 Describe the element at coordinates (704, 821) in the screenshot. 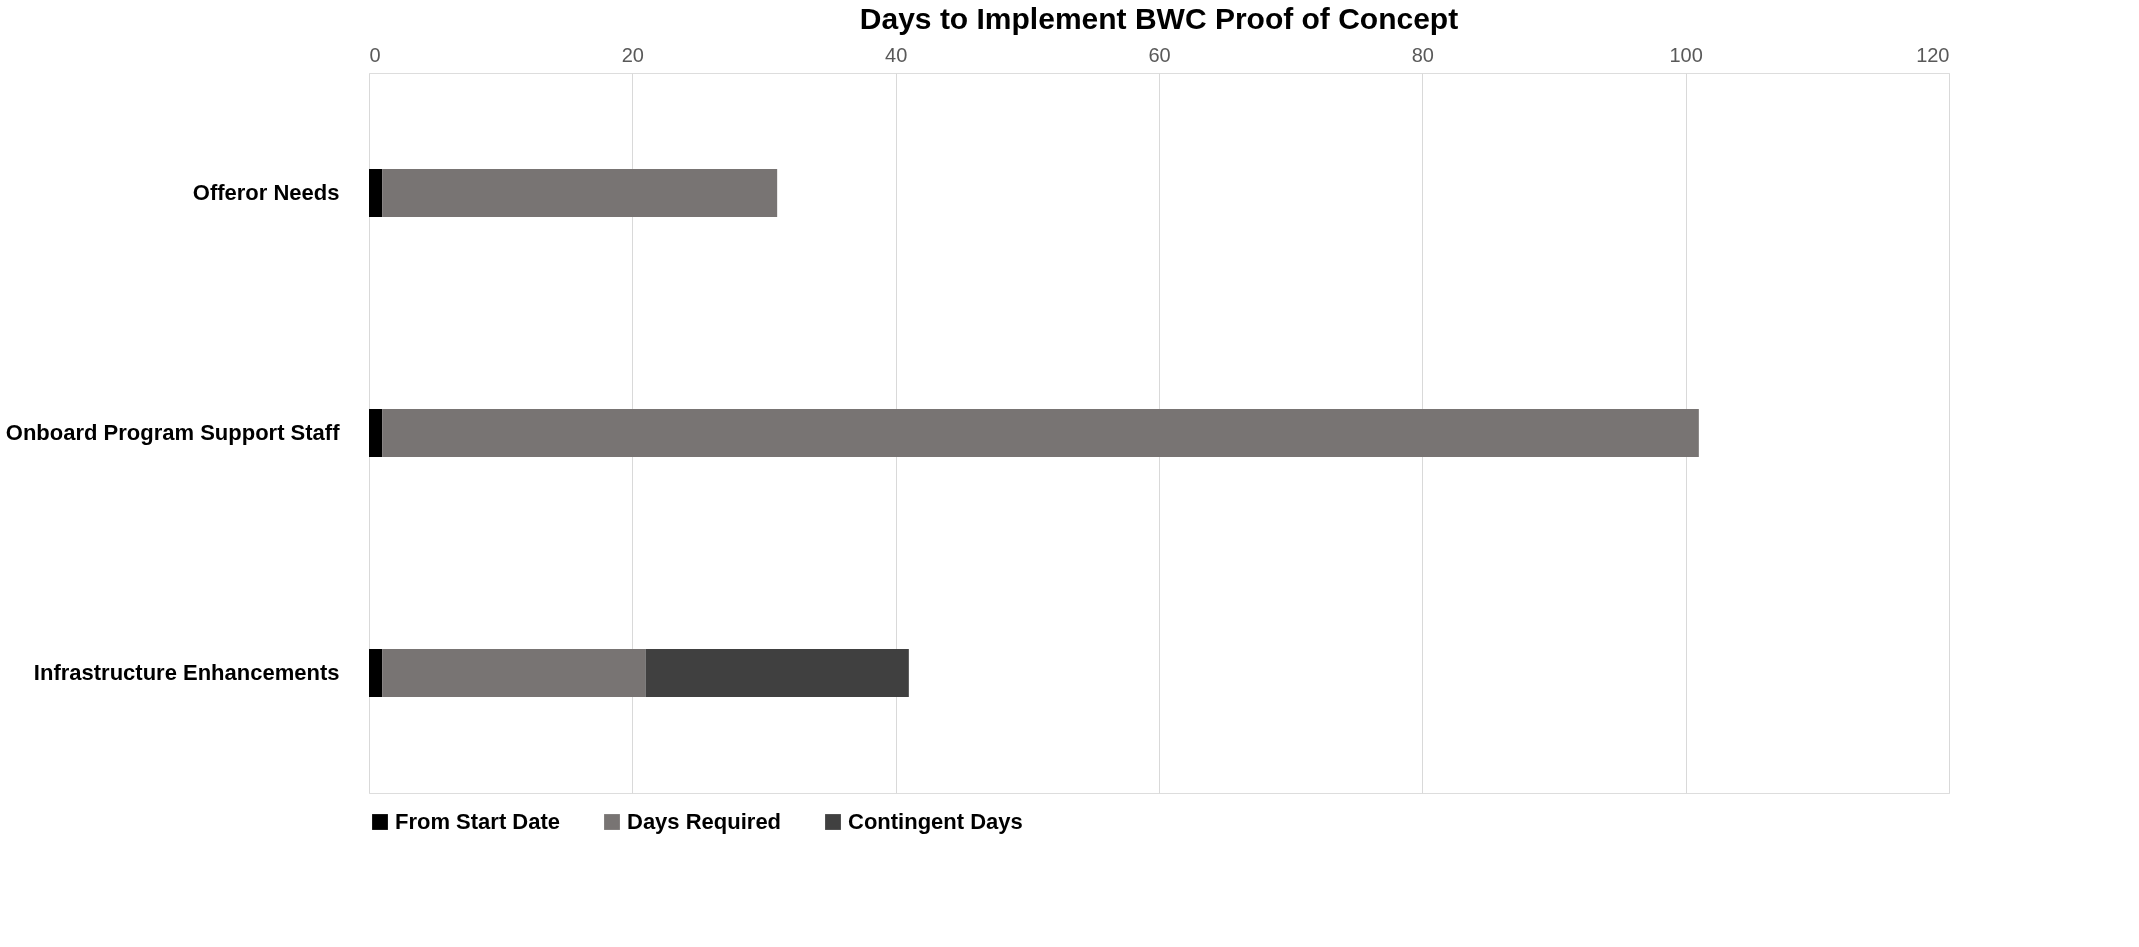

I see `legend-label: Days Required` at that location.